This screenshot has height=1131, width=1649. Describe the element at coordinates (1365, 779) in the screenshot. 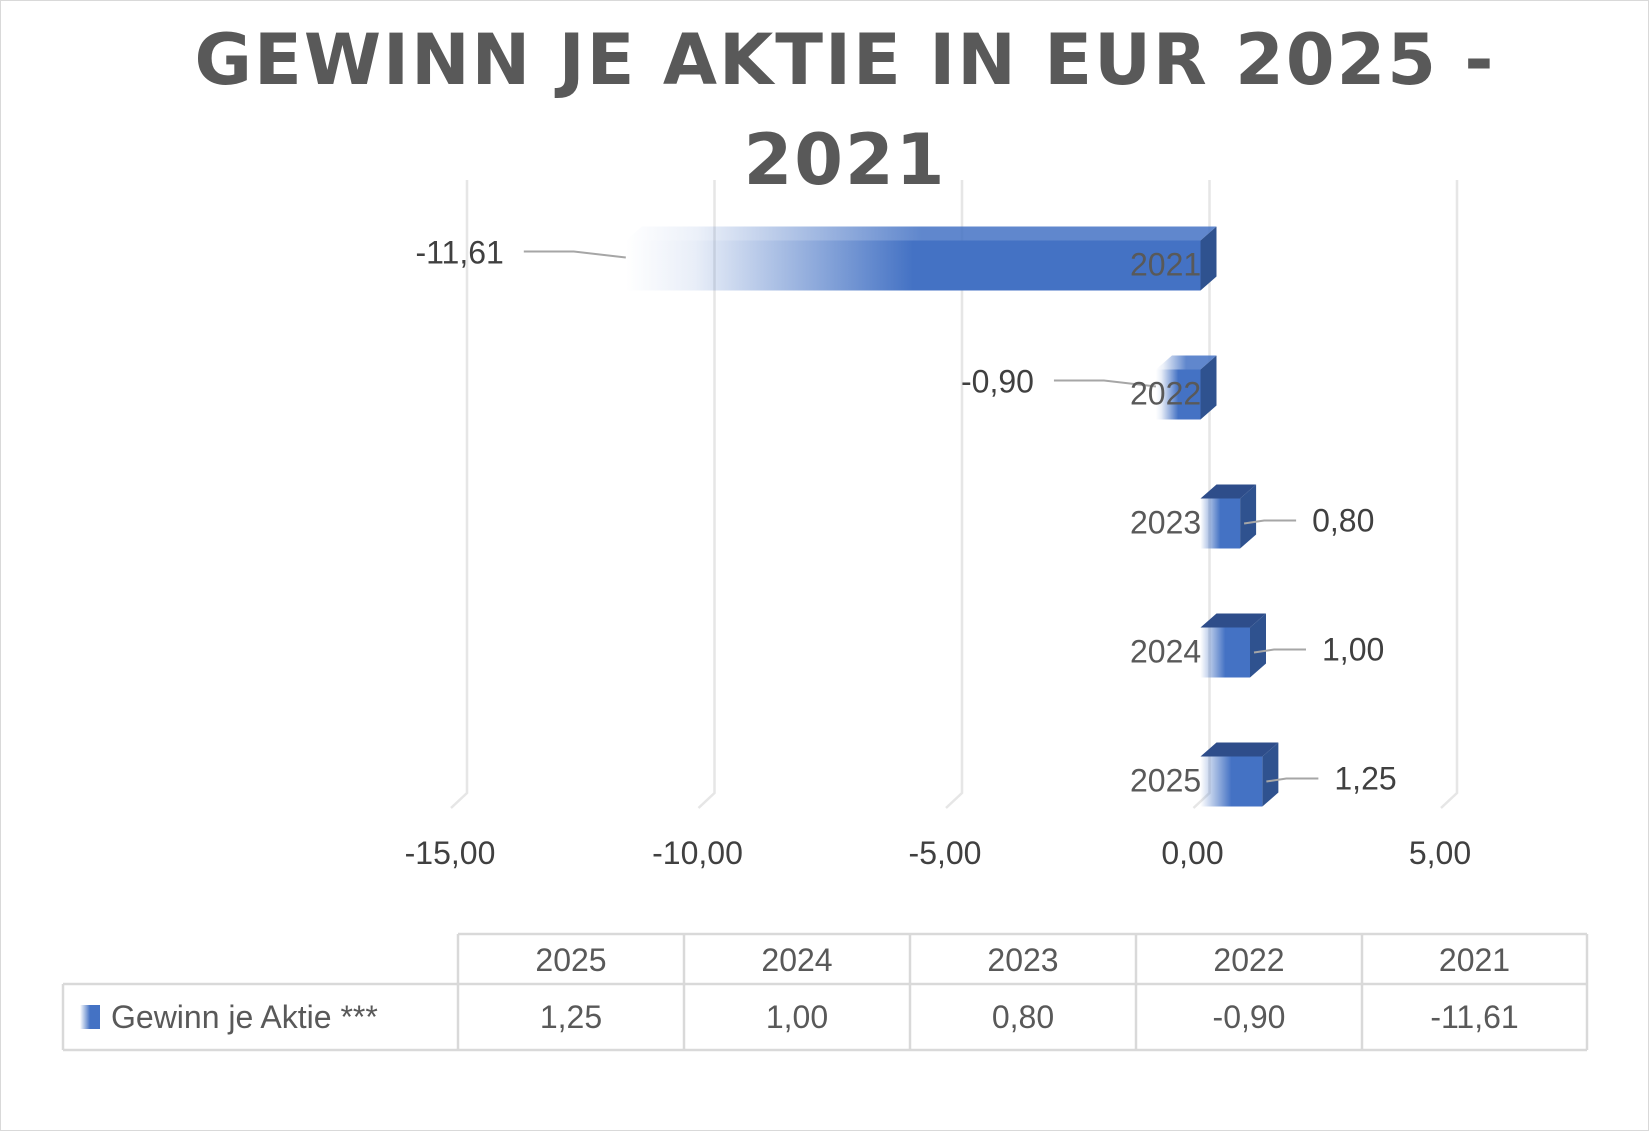

I see `data-label: 1,25` at that location.